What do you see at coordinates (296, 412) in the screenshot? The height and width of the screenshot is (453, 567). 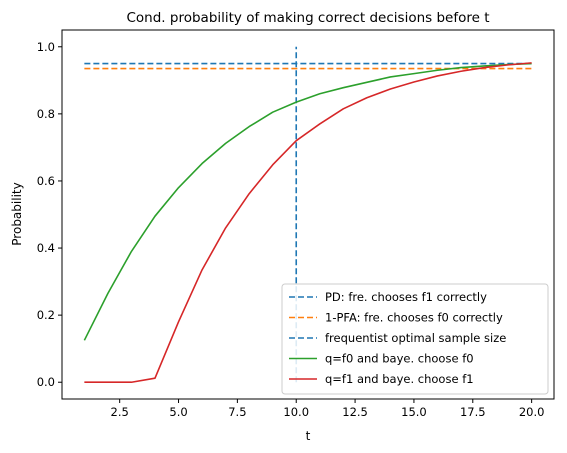 I see `x-tick-label: 10.0` at bounding box center [296, 412].